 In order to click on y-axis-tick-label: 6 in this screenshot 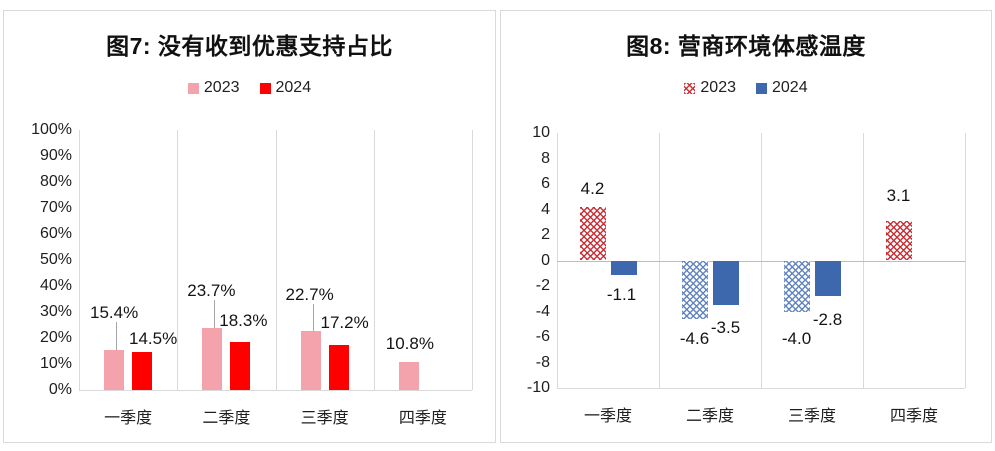, I will do `click(545, 183)`.